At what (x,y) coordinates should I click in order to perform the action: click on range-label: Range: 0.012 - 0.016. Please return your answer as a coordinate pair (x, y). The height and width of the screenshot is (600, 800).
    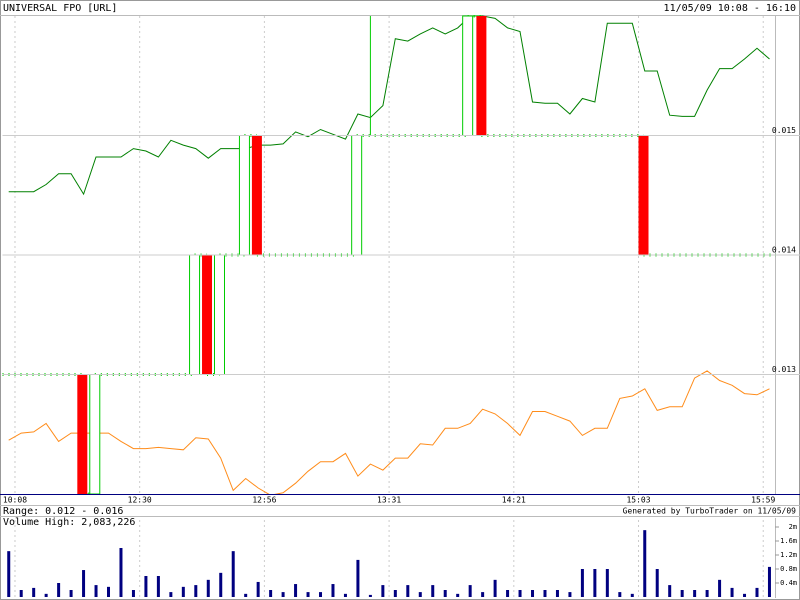
    Looking at the image, I should click on (63, 511).